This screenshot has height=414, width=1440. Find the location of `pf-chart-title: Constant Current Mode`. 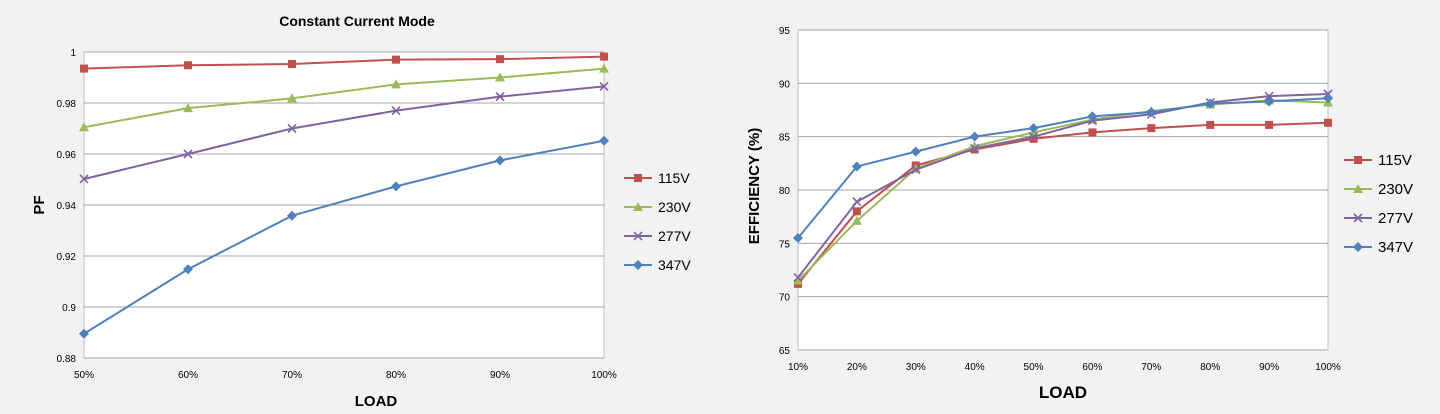

pf-chart-title: Constant Current Mode is located at coordinates (357, 21).